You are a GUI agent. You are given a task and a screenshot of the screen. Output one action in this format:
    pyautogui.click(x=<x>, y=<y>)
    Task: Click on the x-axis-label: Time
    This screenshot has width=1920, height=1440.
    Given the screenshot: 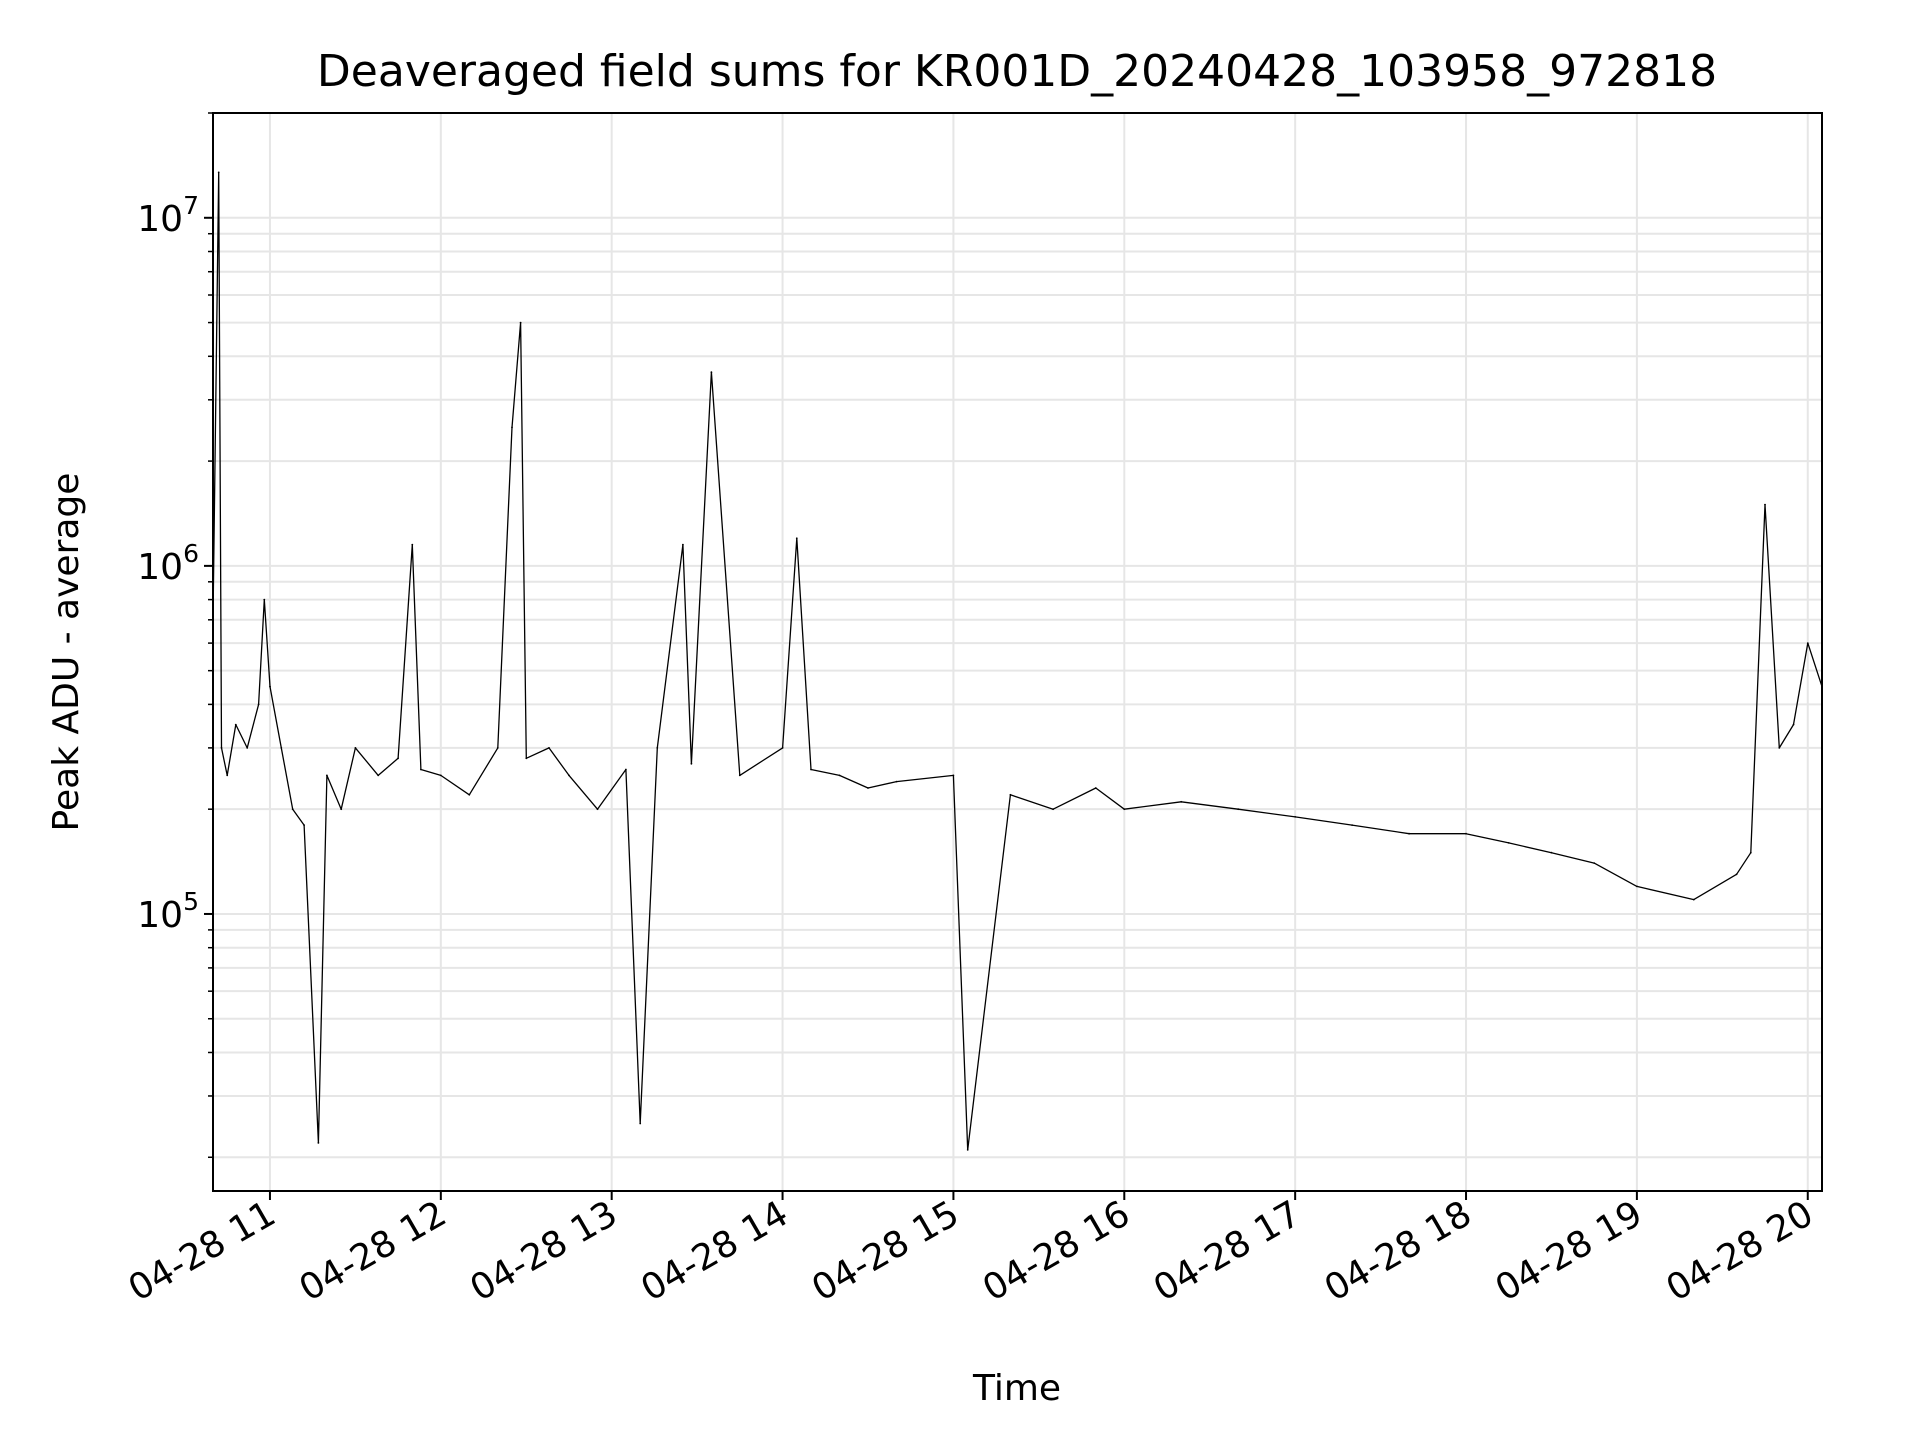 What is the action you would take?
    pyautogui.click(x=1016, y=1388)
    